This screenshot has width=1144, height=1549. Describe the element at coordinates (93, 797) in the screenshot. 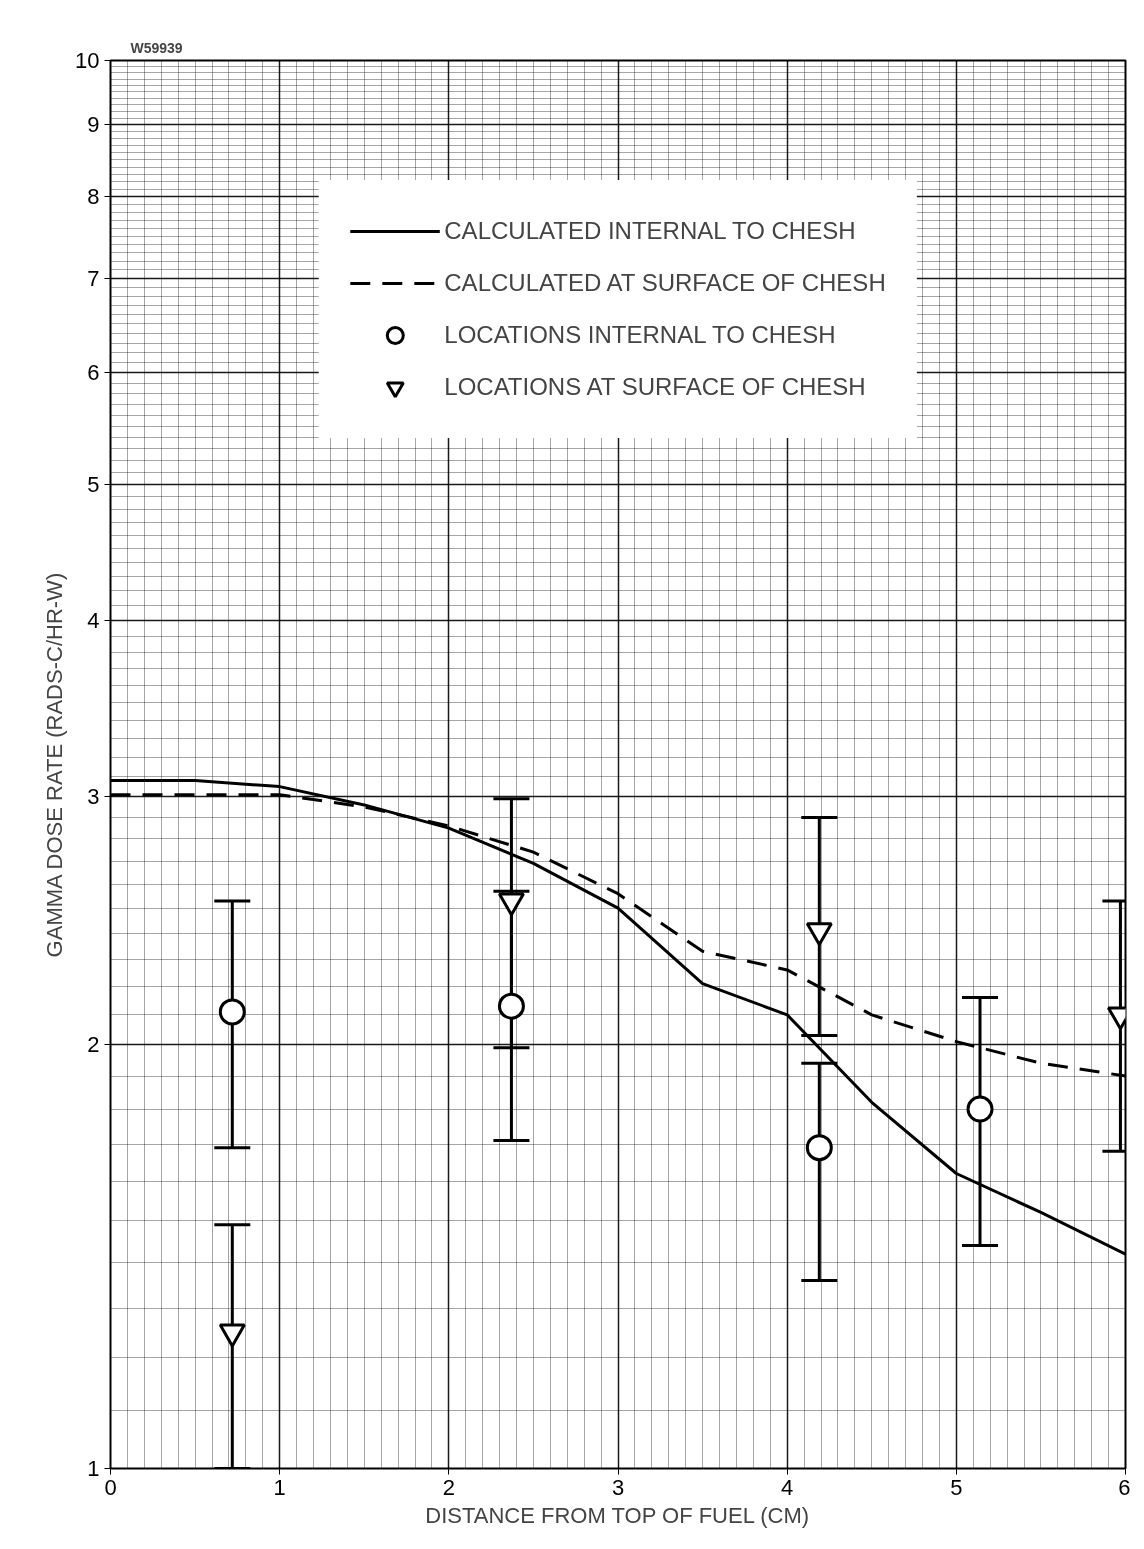

I see `y-tick-label: 3` at that location.